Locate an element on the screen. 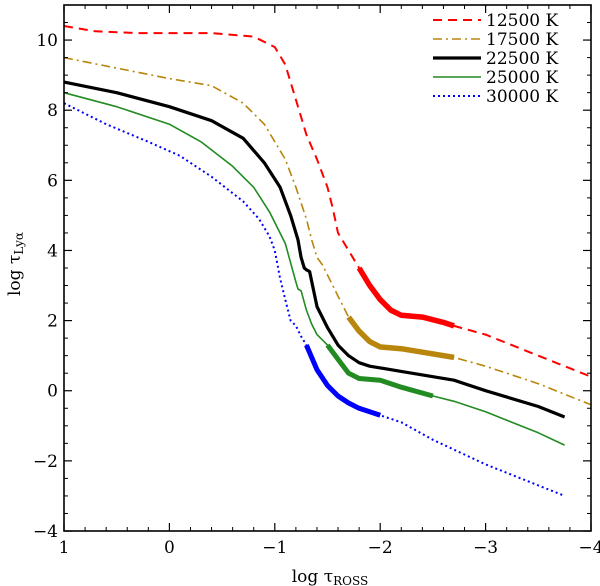 The image size is (600, 586). y-tick-label: 4 is located at coordinates (52, 251).